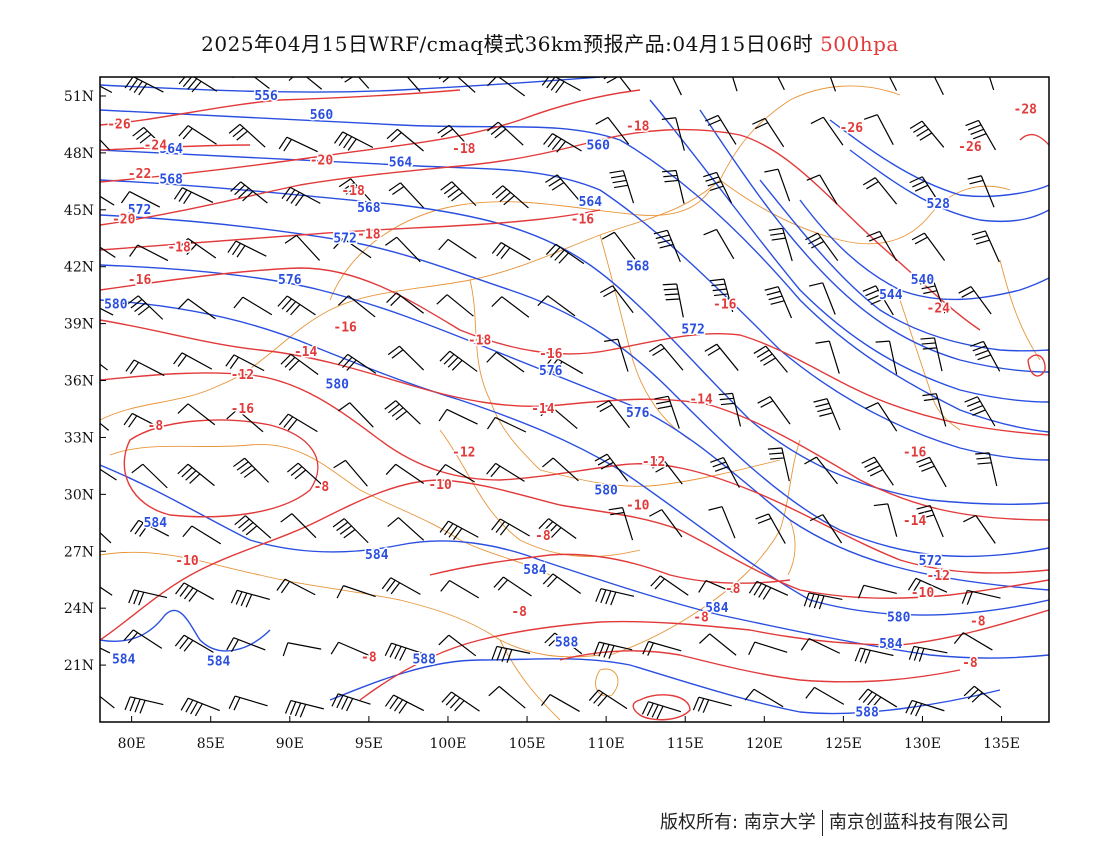  Describe the element at coordinates (791, 547) in the screenshot. I see `boundary-taiwan` at that location.